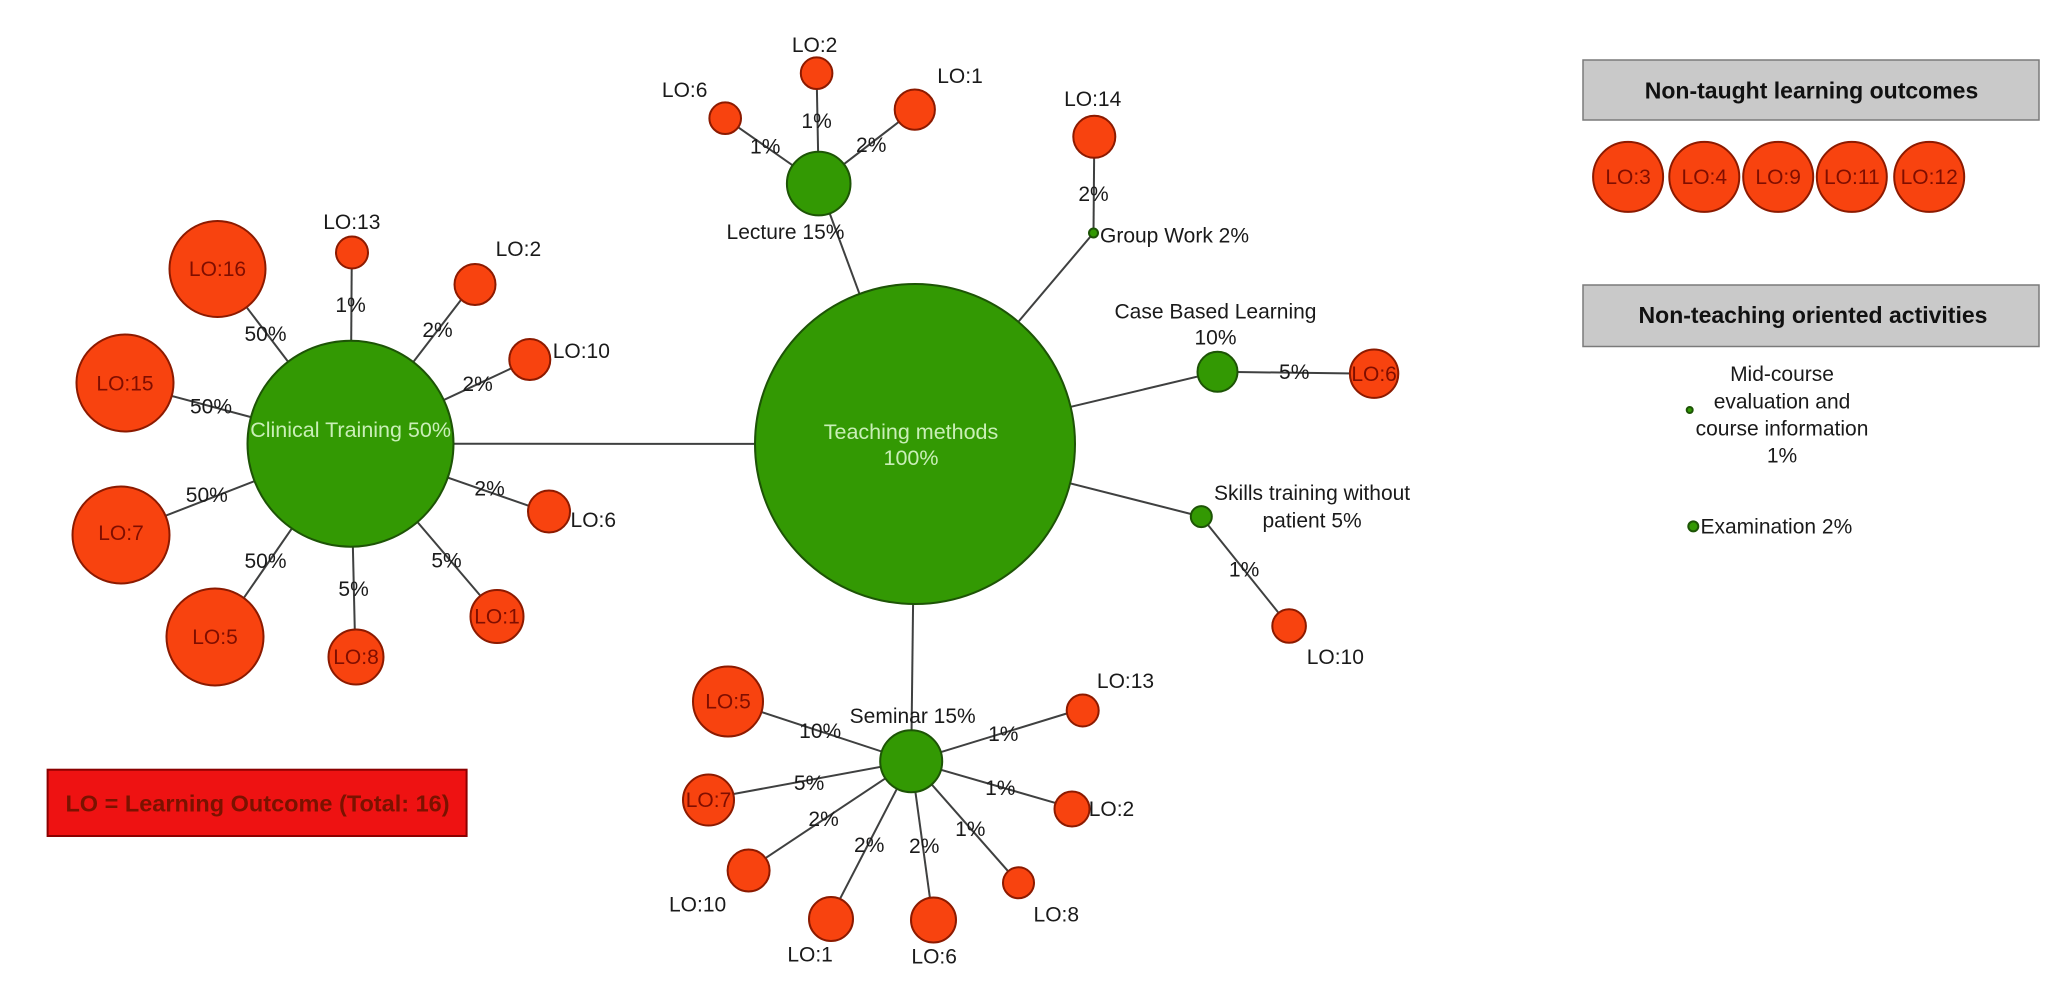  I want to click on svg-text: LO:16, so click(217, 269).